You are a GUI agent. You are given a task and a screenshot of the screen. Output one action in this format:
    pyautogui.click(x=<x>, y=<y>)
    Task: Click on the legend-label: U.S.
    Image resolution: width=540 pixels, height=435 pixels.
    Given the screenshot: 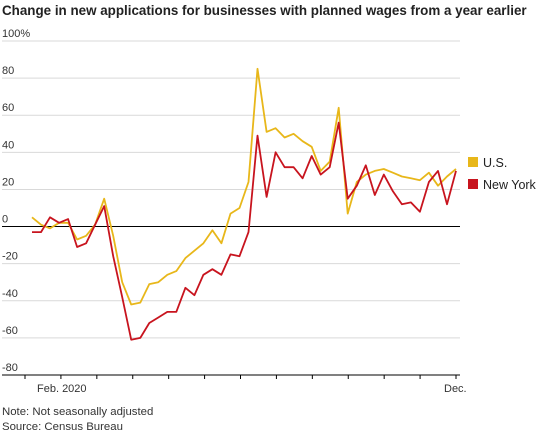 What is the action you would take?
    pyautogui.click(x=495, y=163)
    